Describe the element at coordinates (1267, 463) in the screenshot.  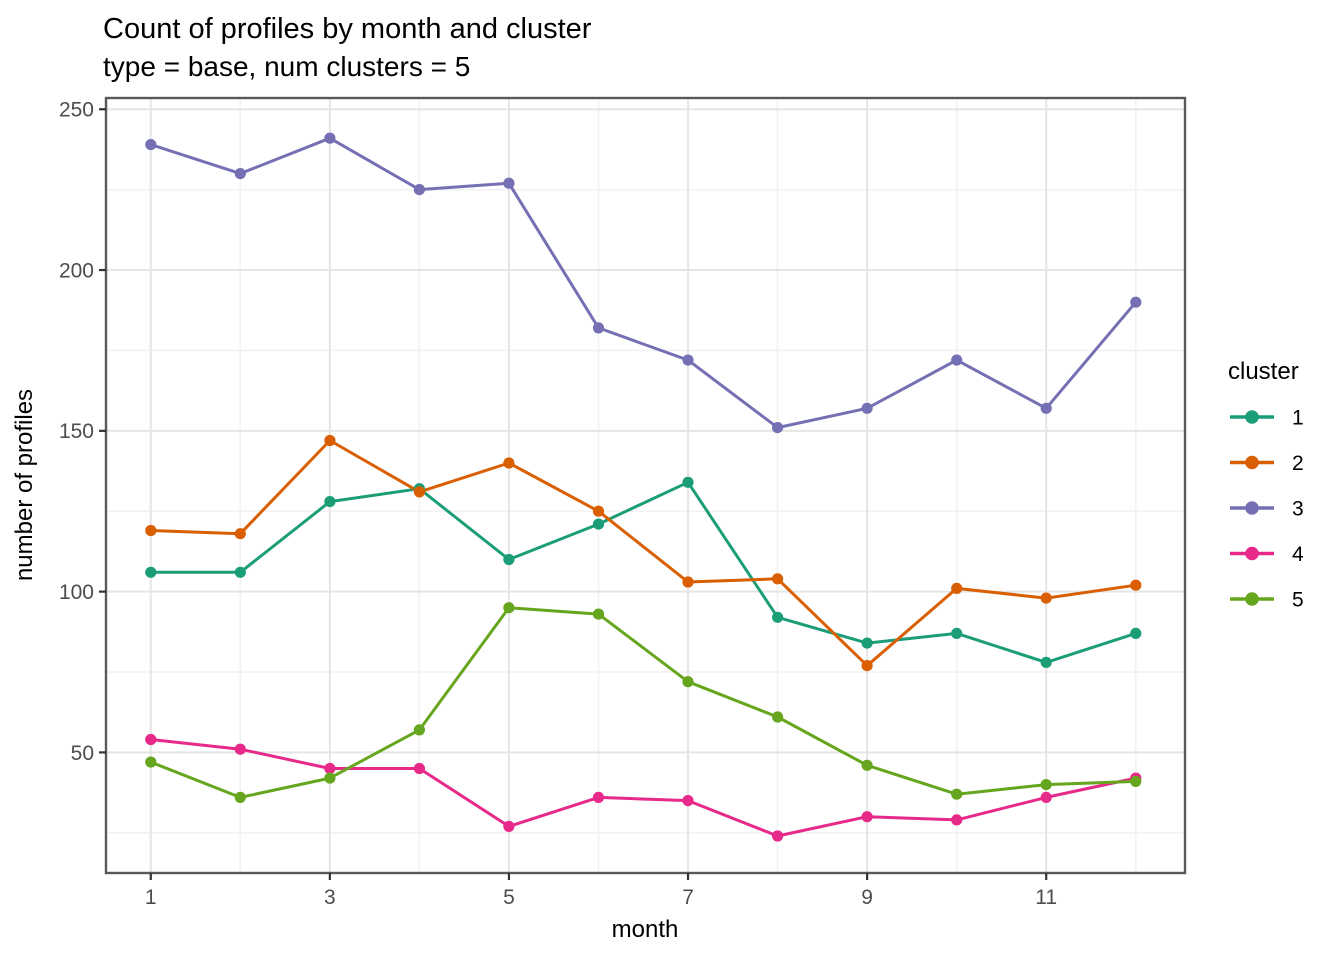
I see `legend-item-cluster-2: 2` at that location.